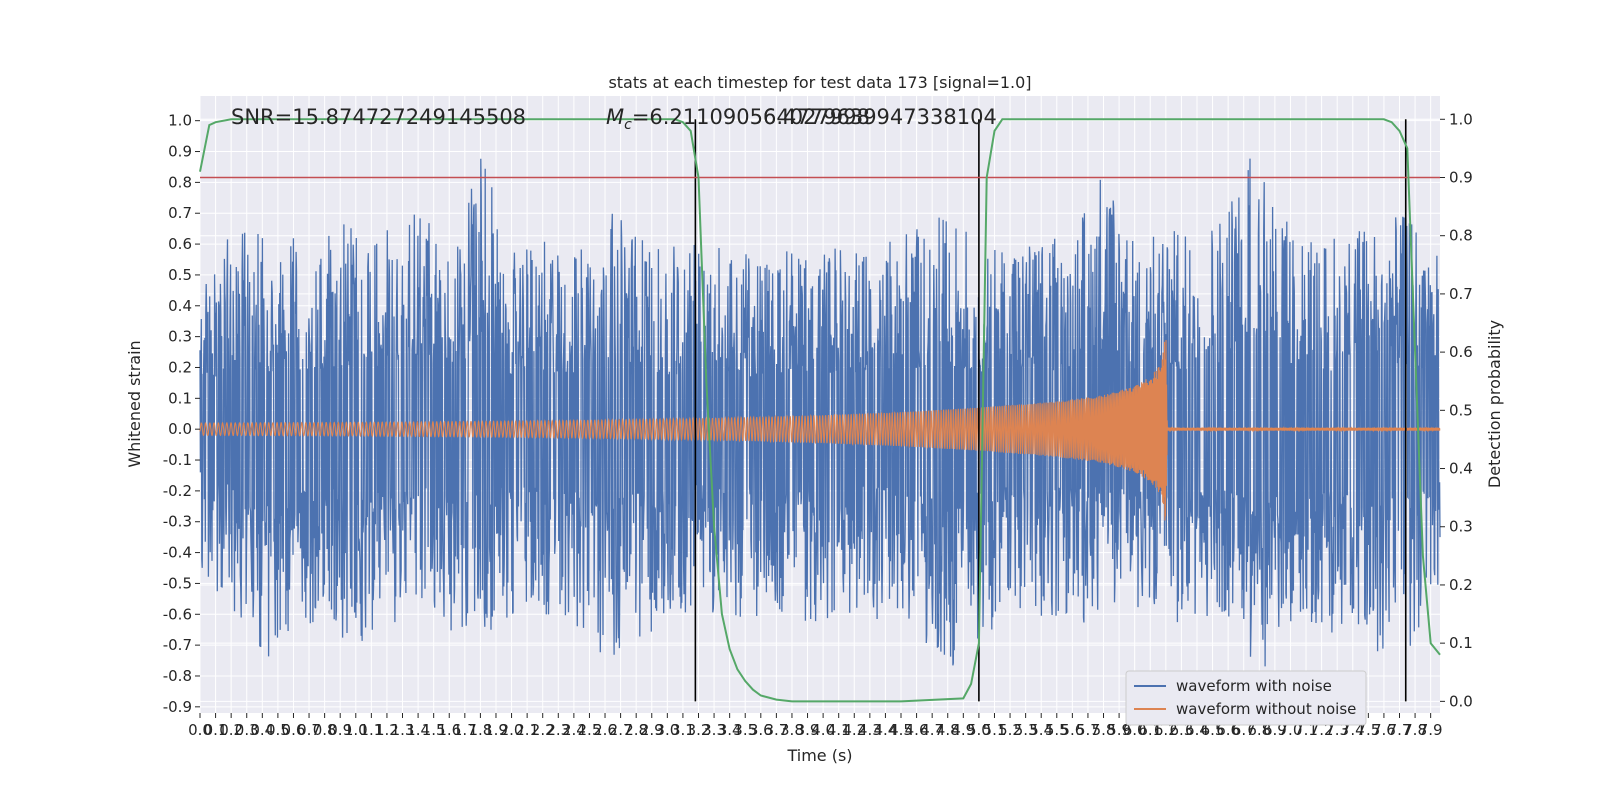 The image size is (1600, 800). I want to click on x-tick-label: 0.1, so click(216, 730).